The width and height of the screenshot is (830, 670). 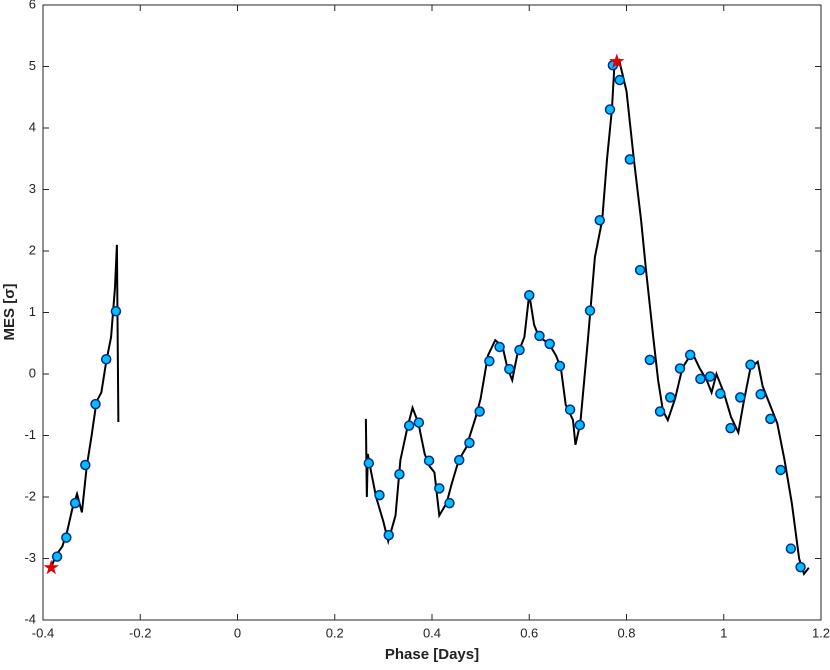 What do you see at coordinates (9, 312) in the screenshot?
I see `y-axis-label: MES [σ]` at bounding box center [9, 312].